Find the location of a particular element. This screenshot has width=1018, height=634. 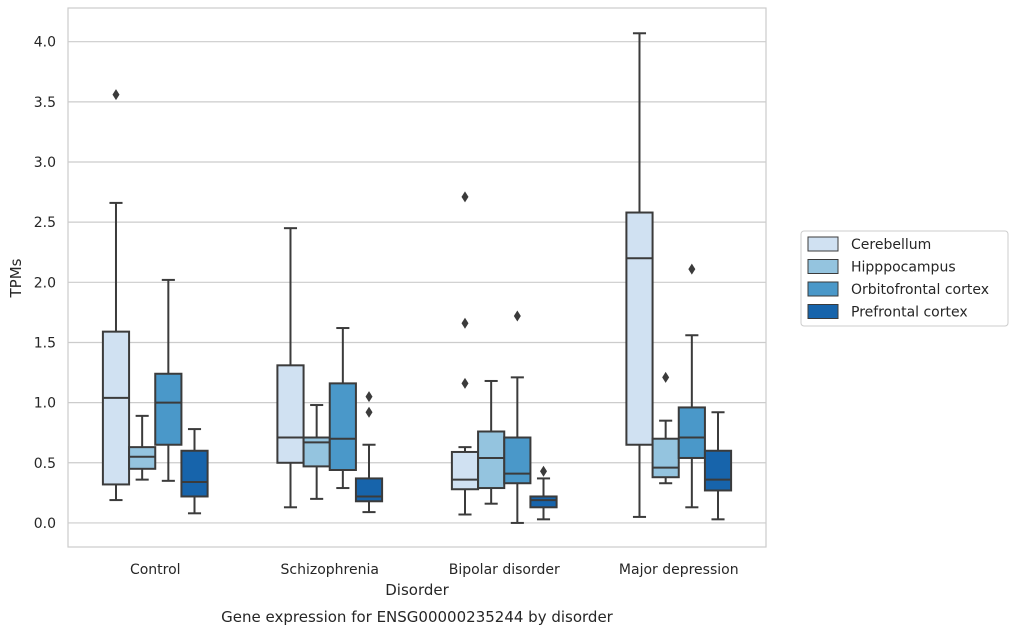

legend-label: Orbitofrontal cortex is located at coordinates (920, 290).